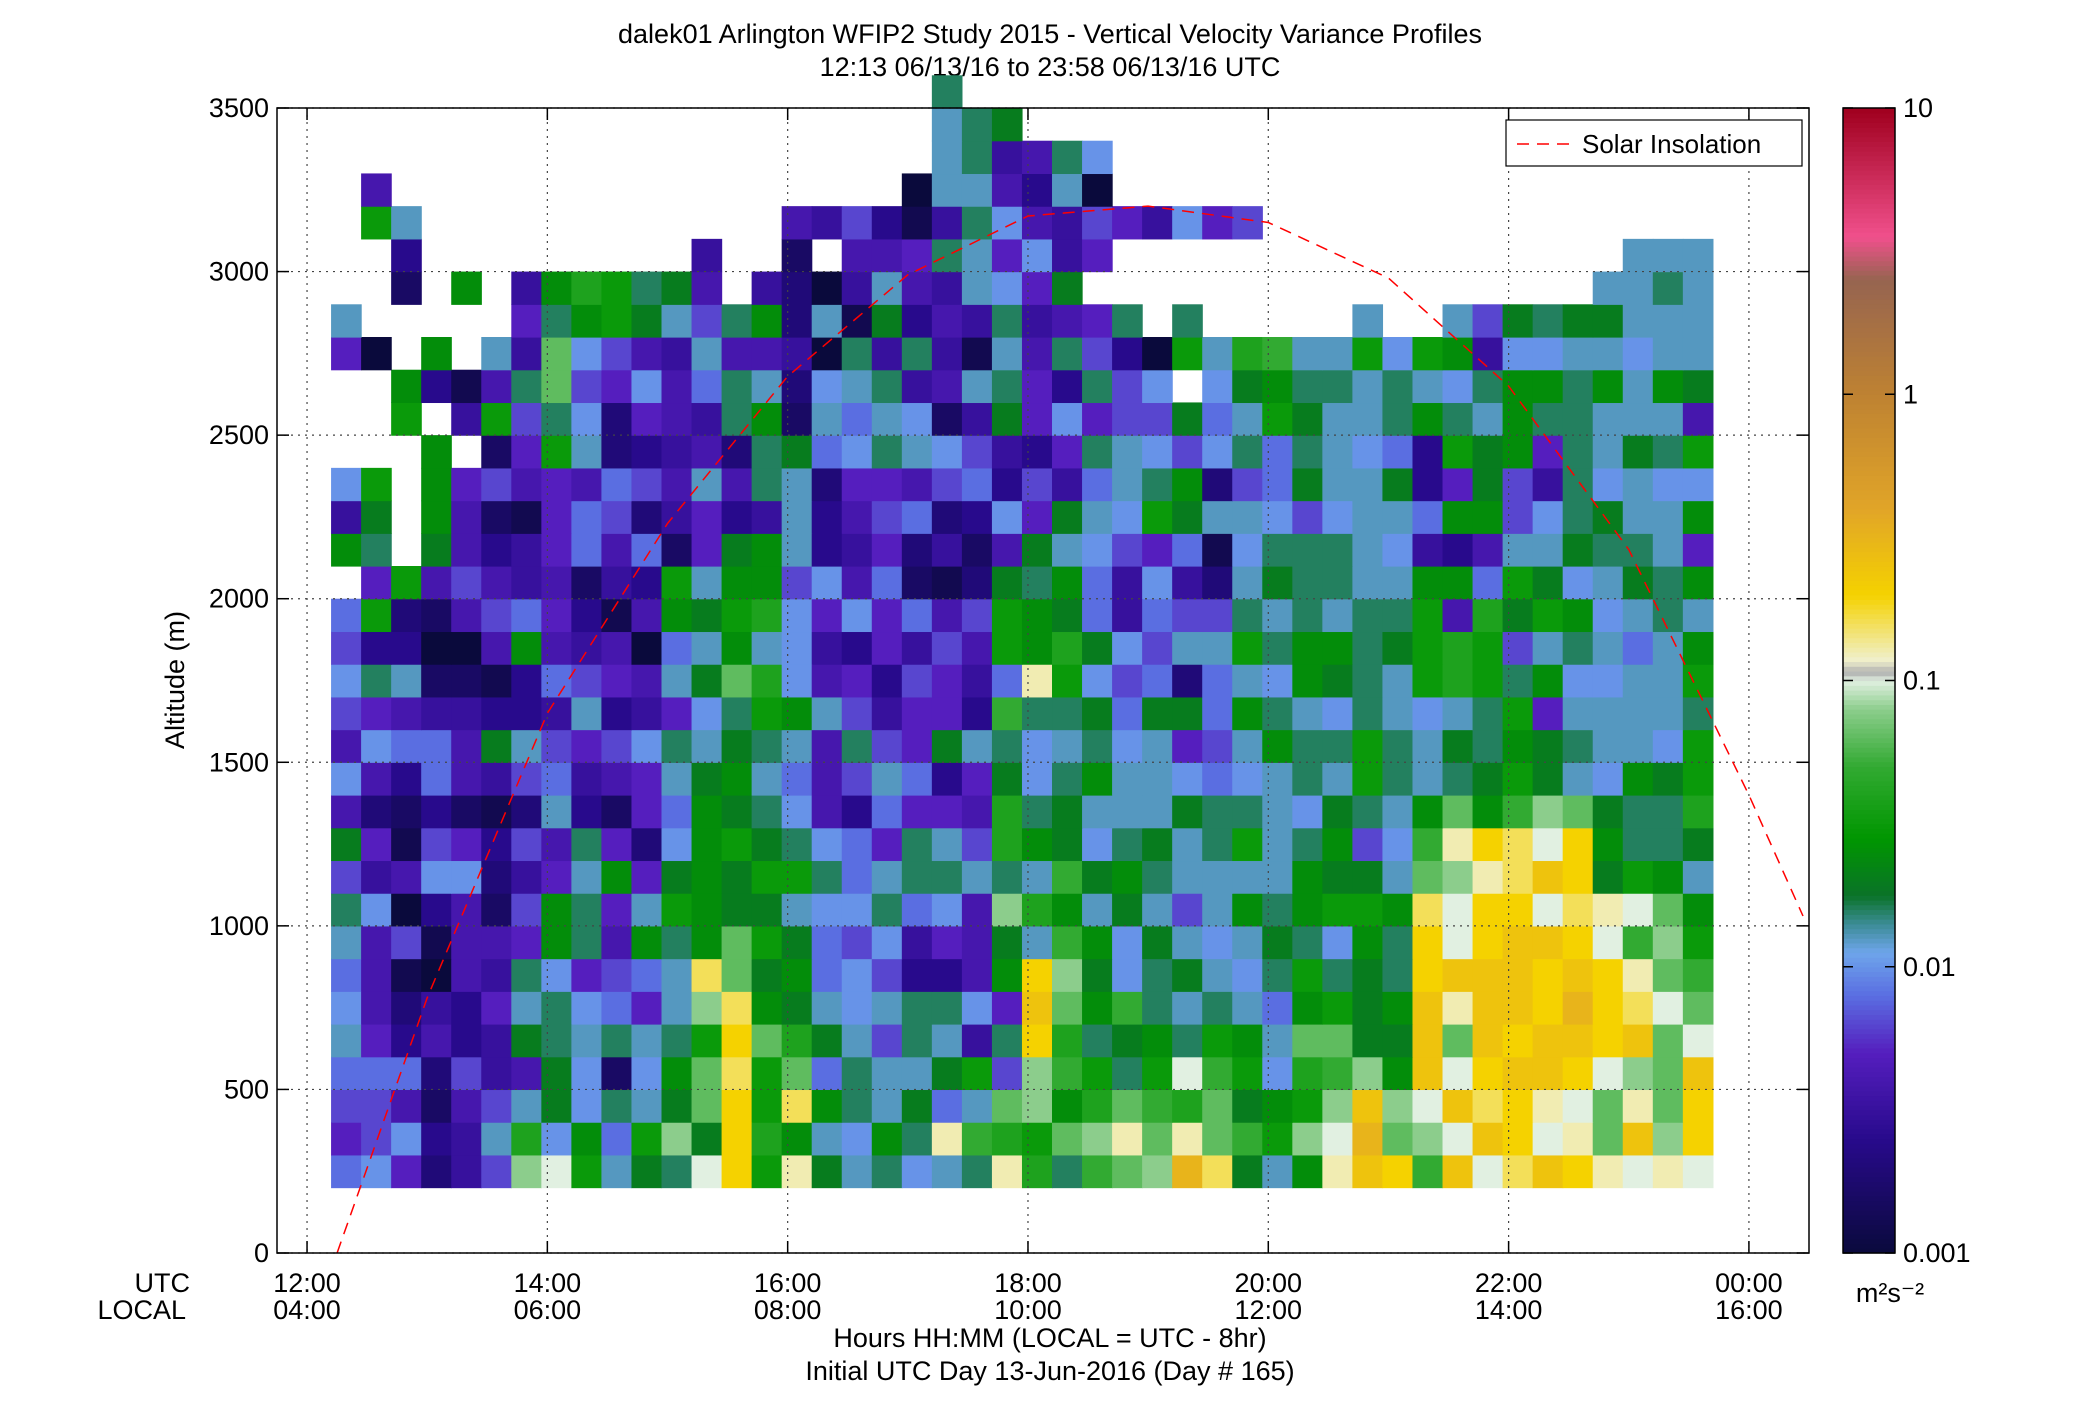 The height and width of the screenshot is (1425, 2098). Describe the element at coordinates (1918, 108) in the screenshot. I see `colorbar-tick-label: 10` at that location.